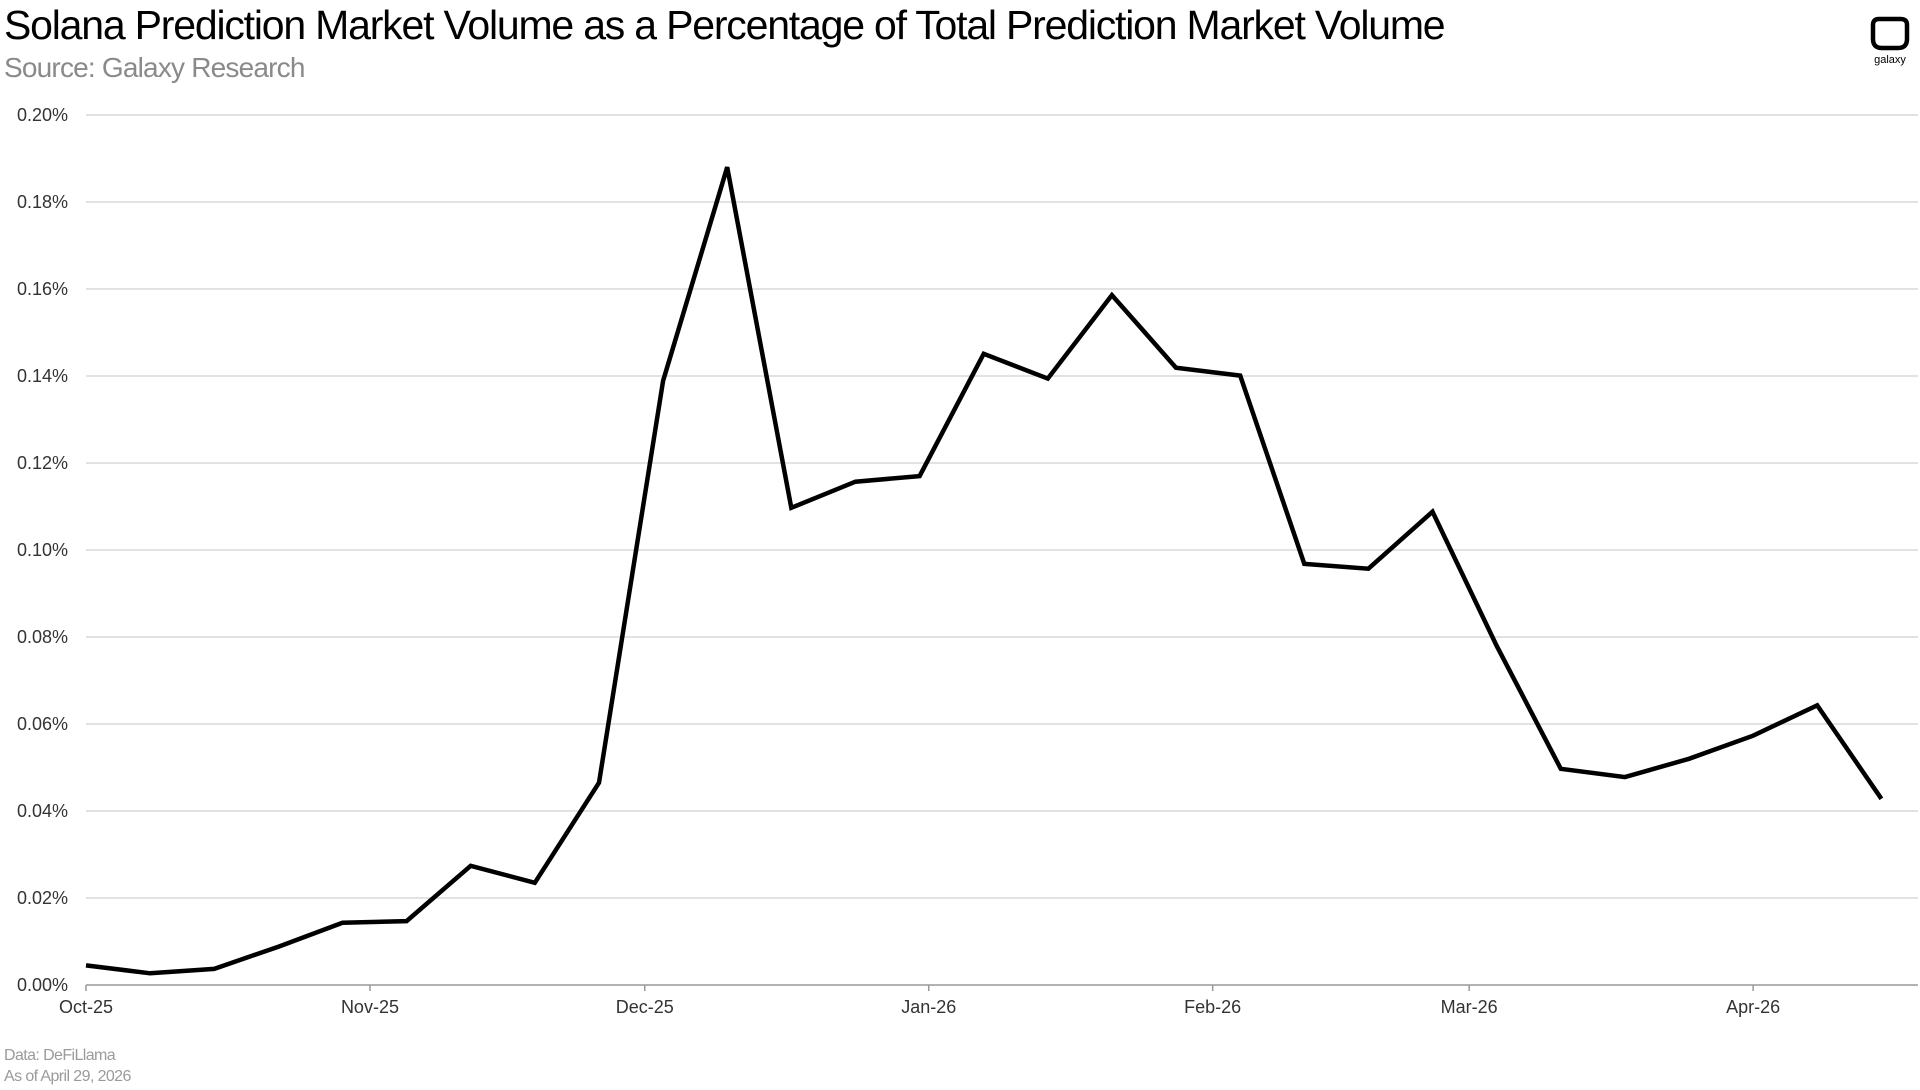  What do you see at coordinates (42, 115) in the screenshot?
I see `y-tick-label: 0.20%` at bounding box center [42, 115].